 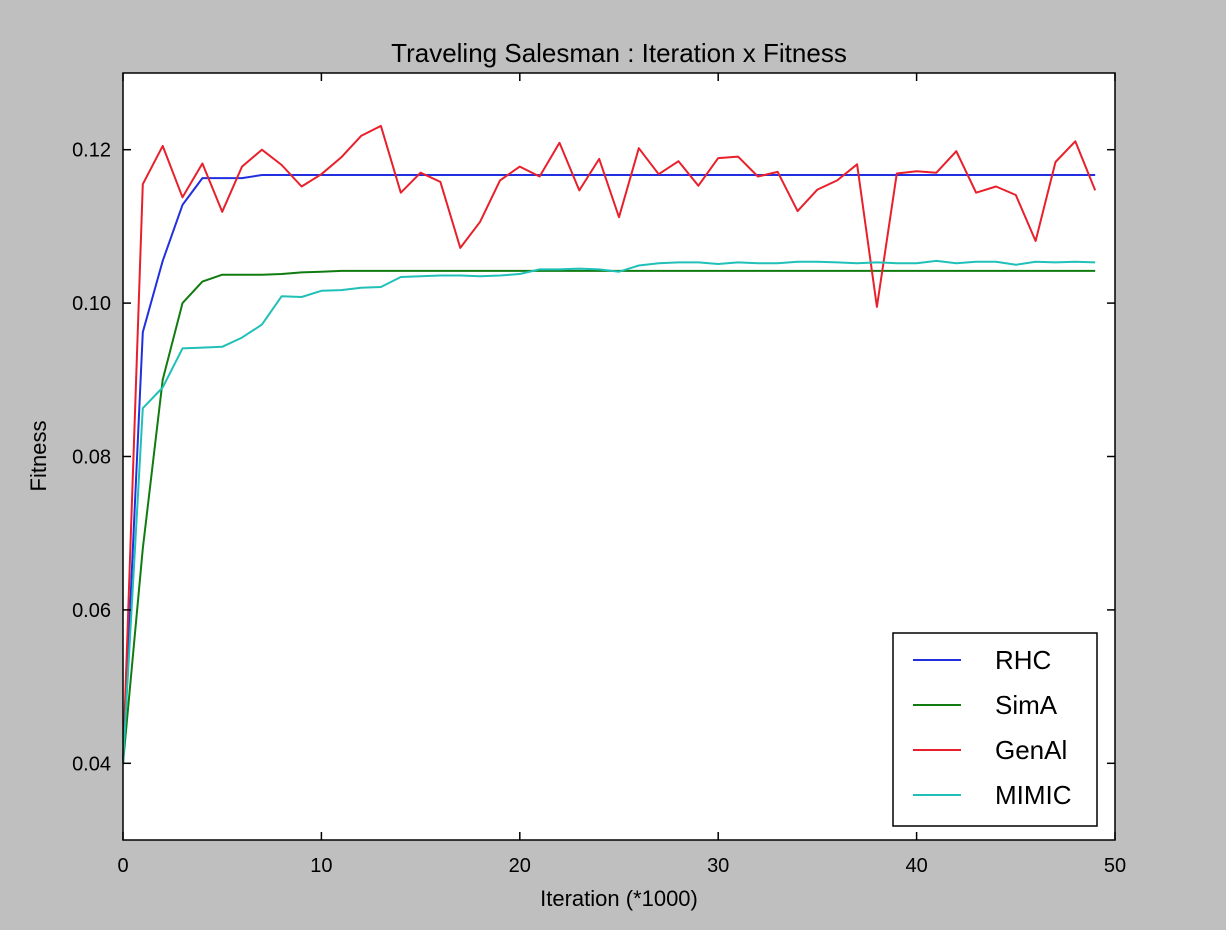 What do you see at coordinates (91, 304) in the screenshot?
I see `y-tick-label: 0.10` at bounding box center [91, 304].